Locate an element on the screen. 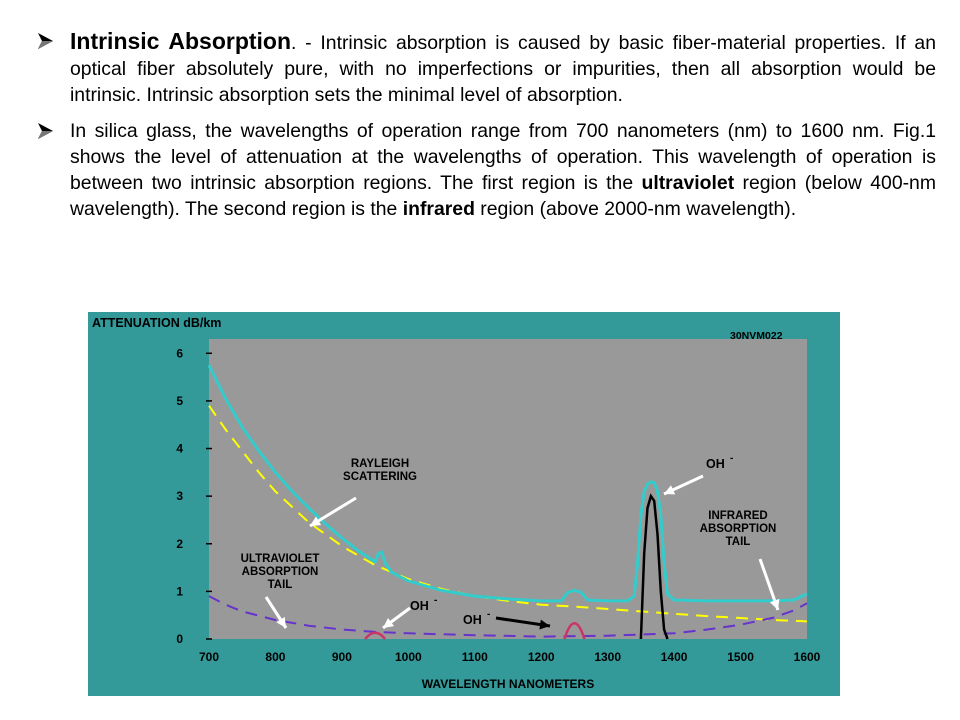 The image size is (960, 720). ir-tail-label: ABSORPTION is located at coordinates (738, 529).